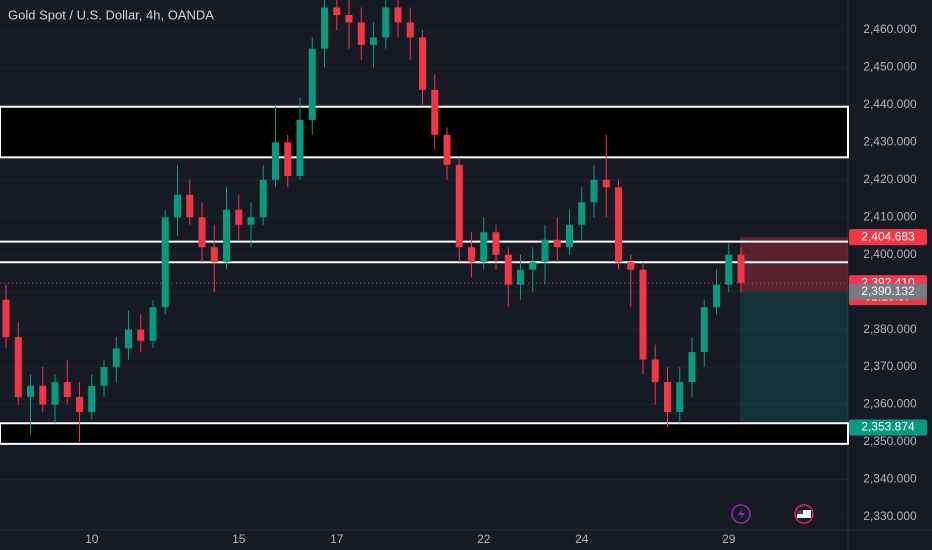 The height and width of the screenshot is (550, 932). Describe the element at coordinates (890, 254) in the screenshot. I see `y-tick-label: 2,400.000` at that location.